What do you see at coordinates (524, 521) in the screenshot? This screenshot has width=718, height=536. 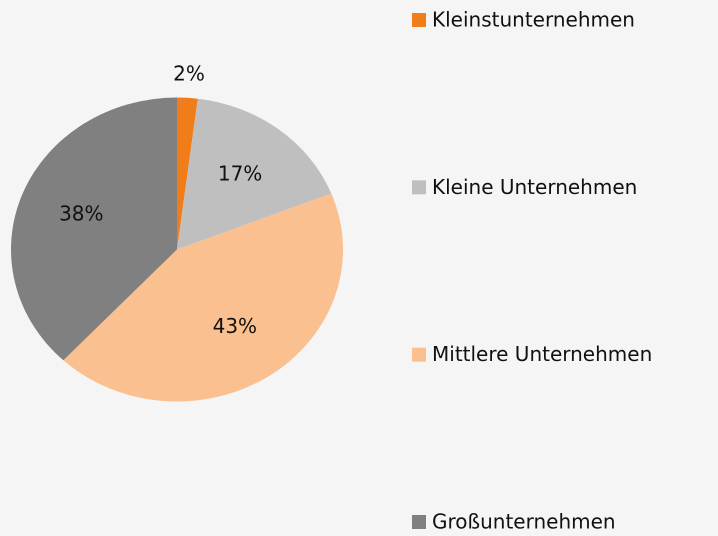 I see `legend-label: Großunternehmen` at bounding box center [524, 521].